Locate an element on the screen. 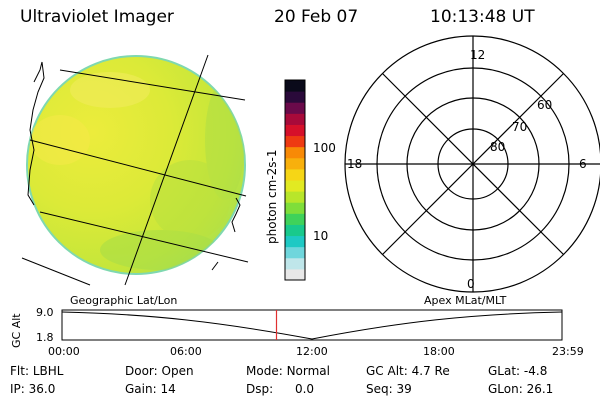  colorbar is located at coordinates (295, 180).